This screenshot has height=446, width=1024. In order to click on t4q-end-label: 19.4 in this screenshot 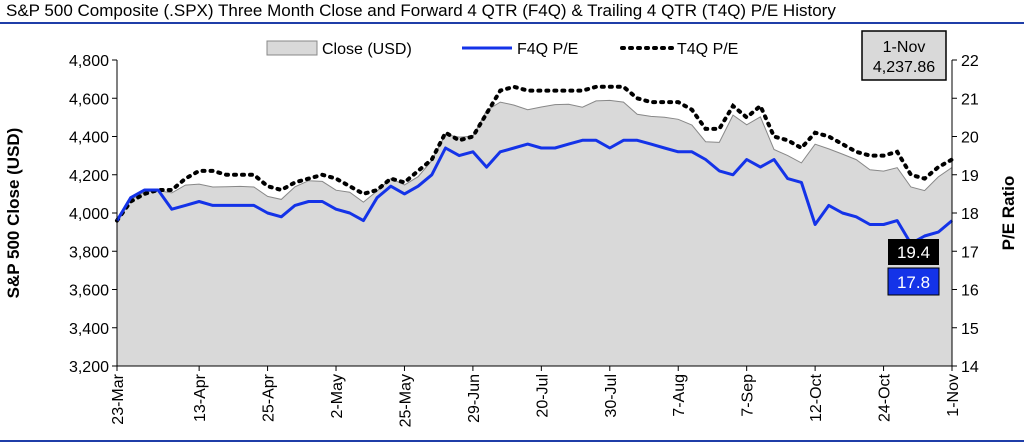, I will do `click(913, 252)`.